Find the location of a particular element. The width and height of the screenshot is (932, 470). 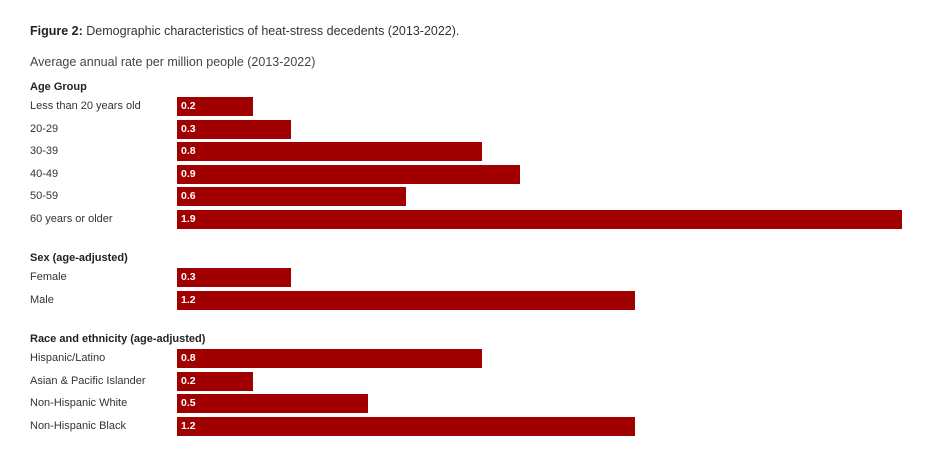

category-label: Non-Hispanic White is located at coordinates (79, 403).